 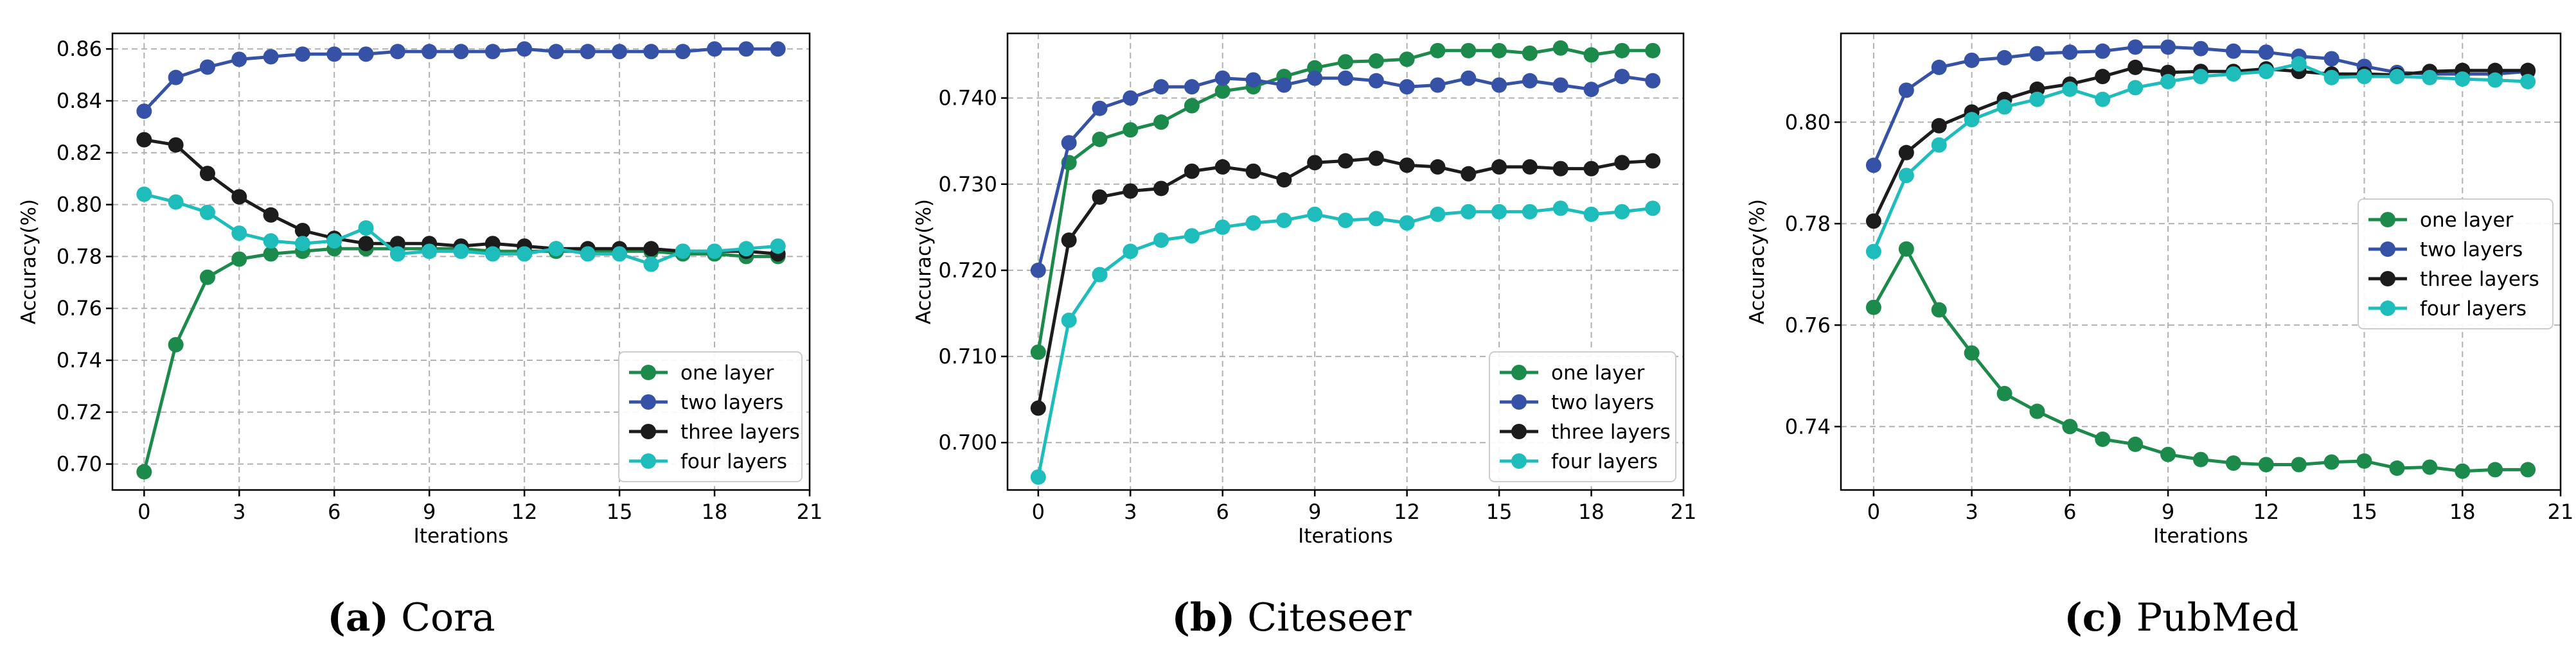 I want to click on y-axis-title: Accuracy(%), so click(x=924, y=261).